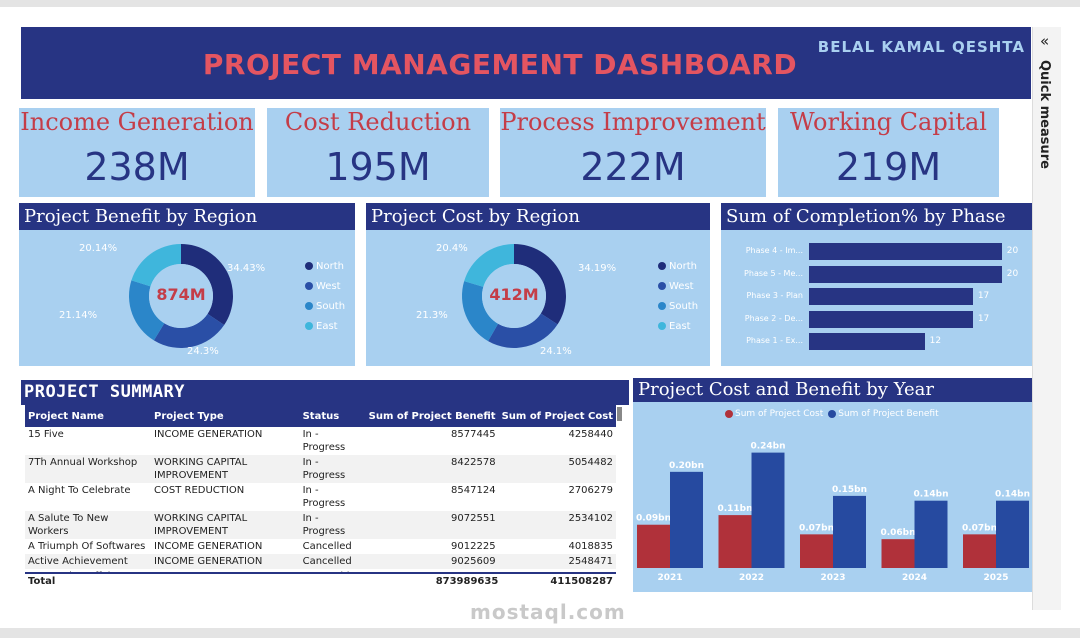  I want to click on legend-item-benefit: Sum of Project Benefit, so click(883, 414).